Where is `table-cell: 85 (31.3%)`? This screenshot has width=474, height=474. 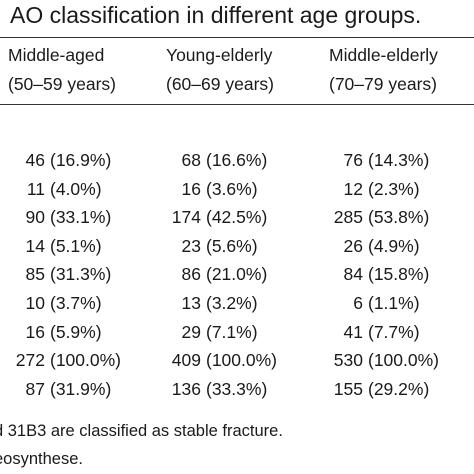 table-cell: 85 (31.3%) is located at coordinates (58, 274).